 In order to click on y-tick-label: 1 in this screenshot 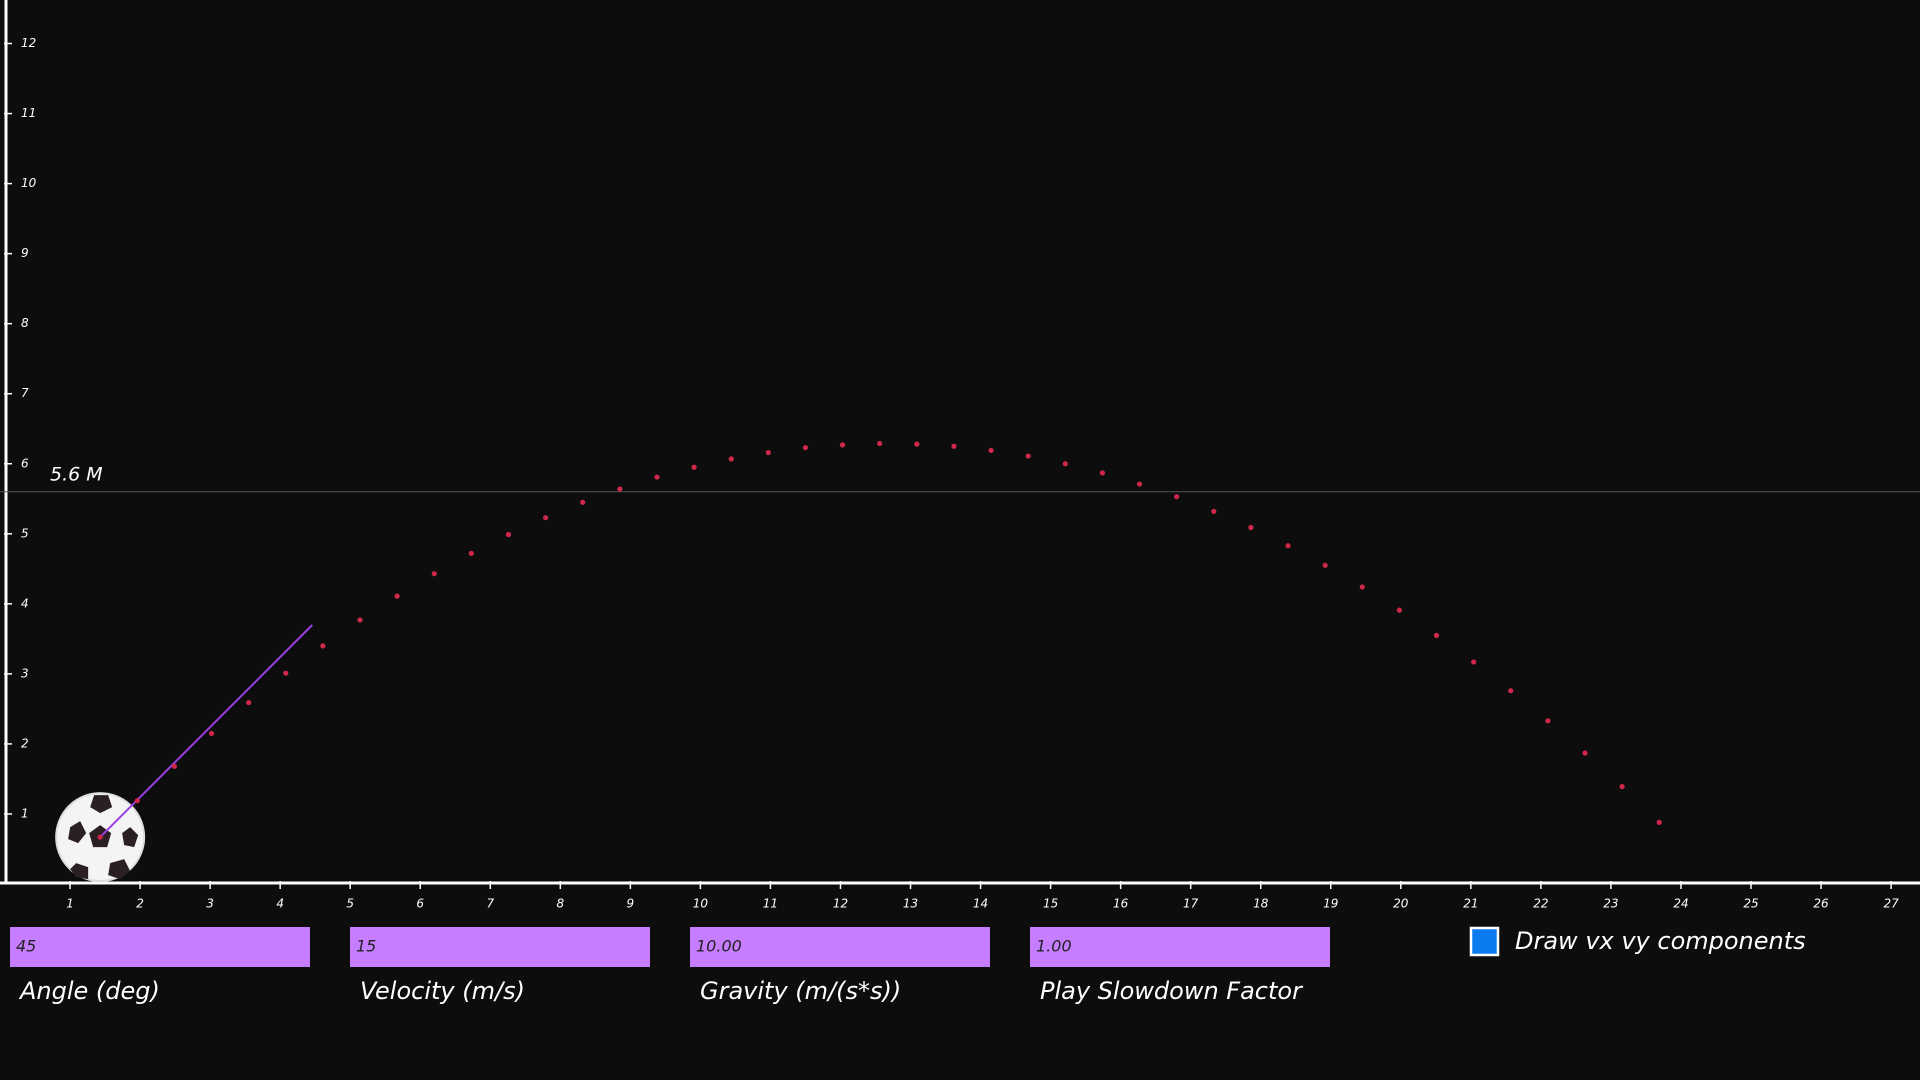, I will do `click(25, 813)`.